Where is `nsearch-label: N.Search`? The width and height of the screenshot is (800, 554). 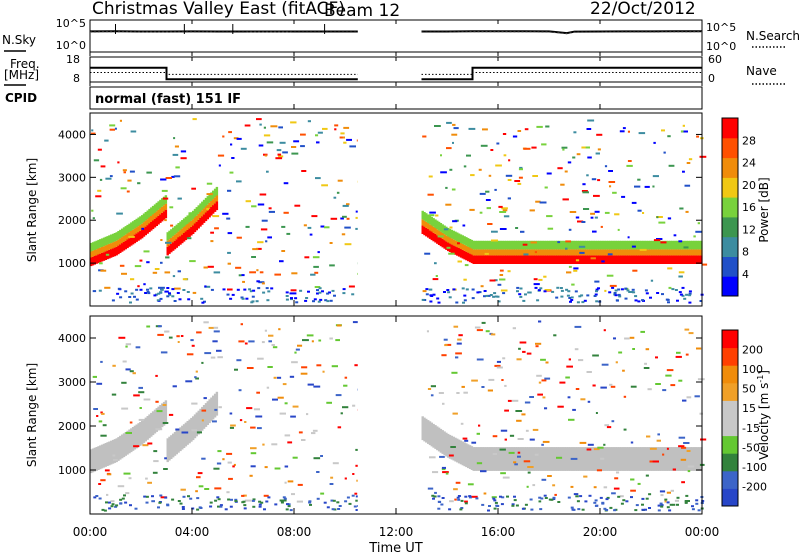 nsearch-label: N.Search is located at coordinates (773, 36).